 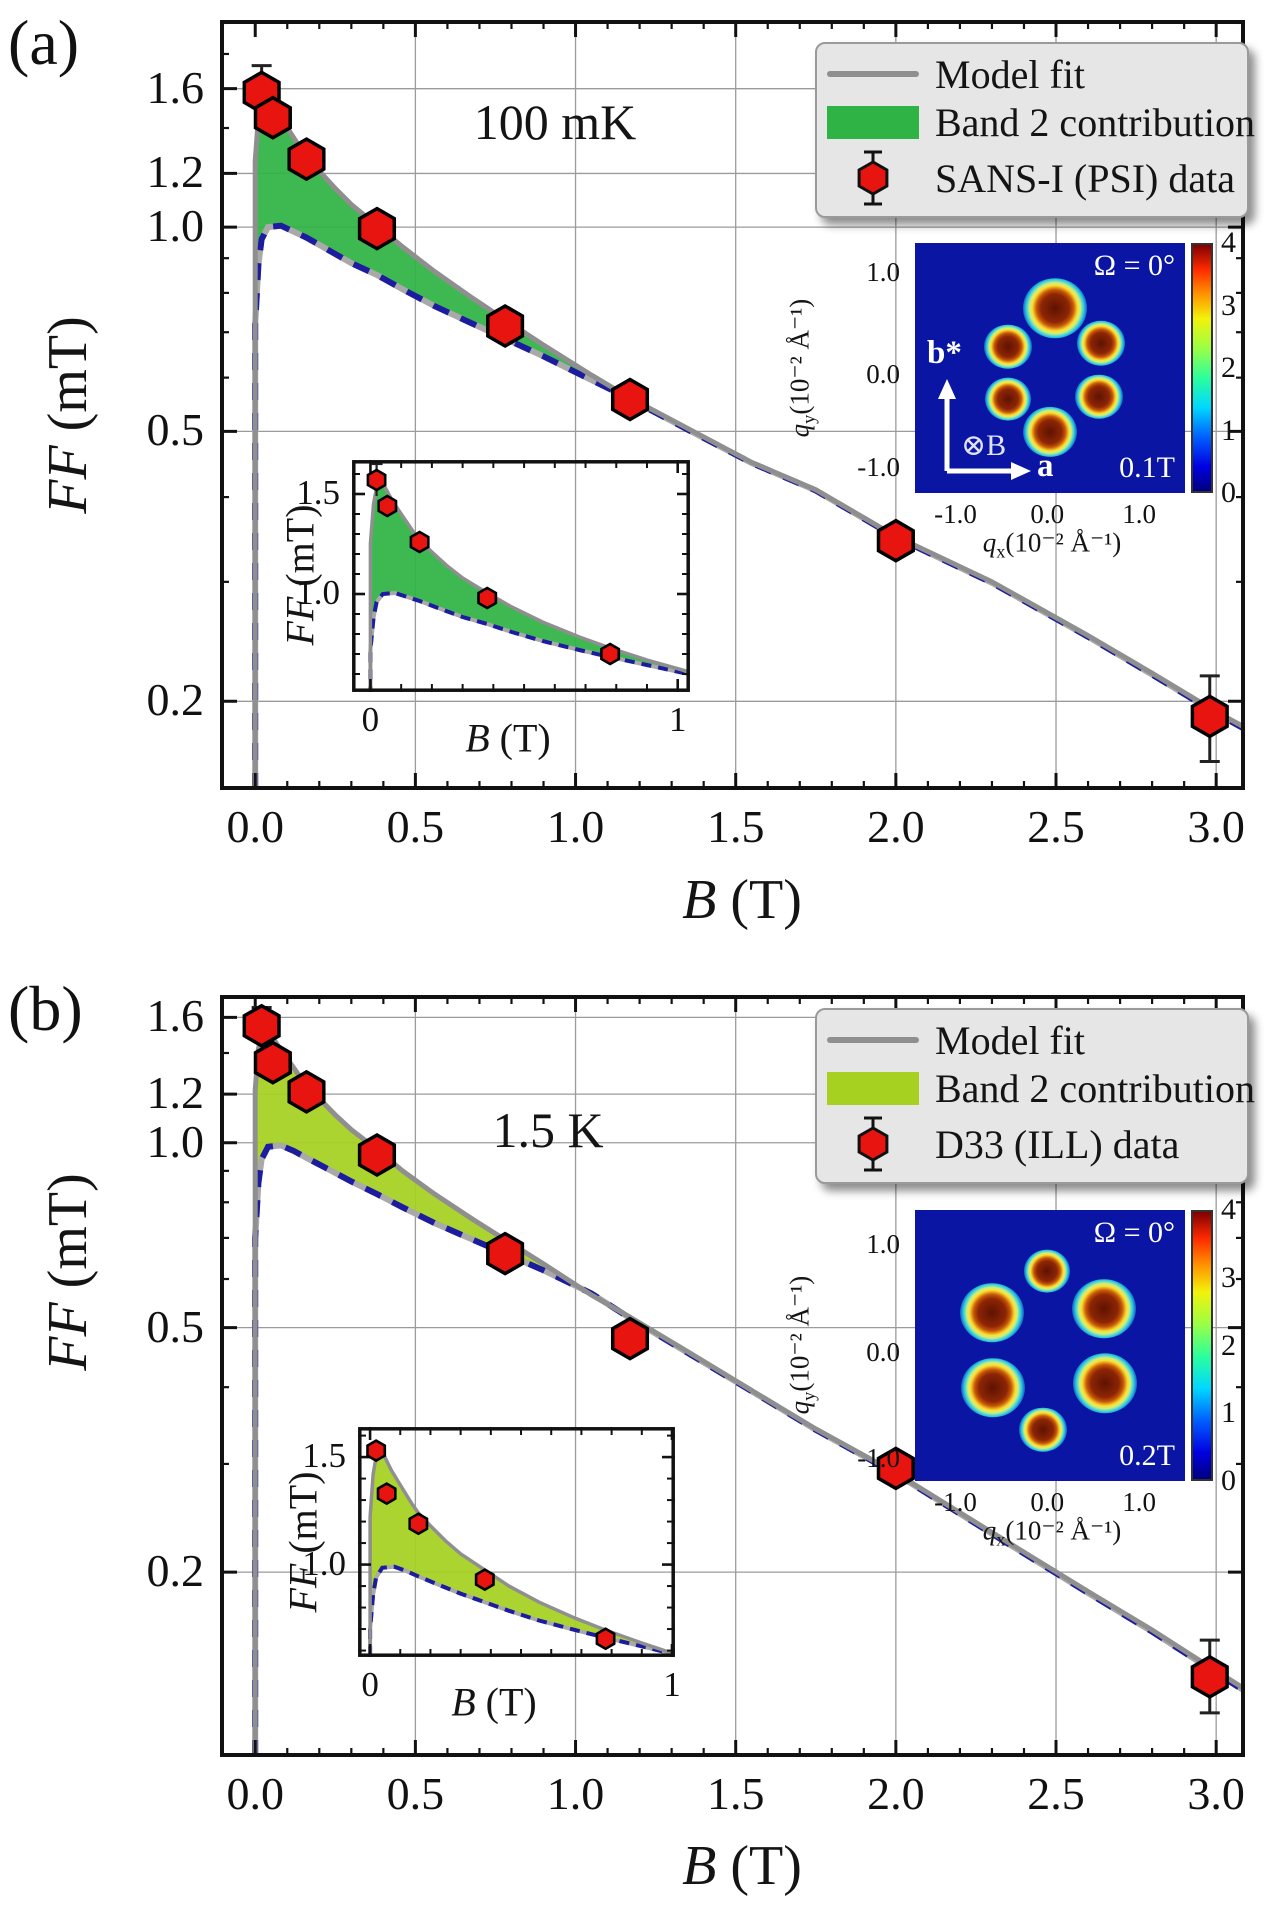 I want to click on band2-swatch-sample, so click(x=873, y=1088).